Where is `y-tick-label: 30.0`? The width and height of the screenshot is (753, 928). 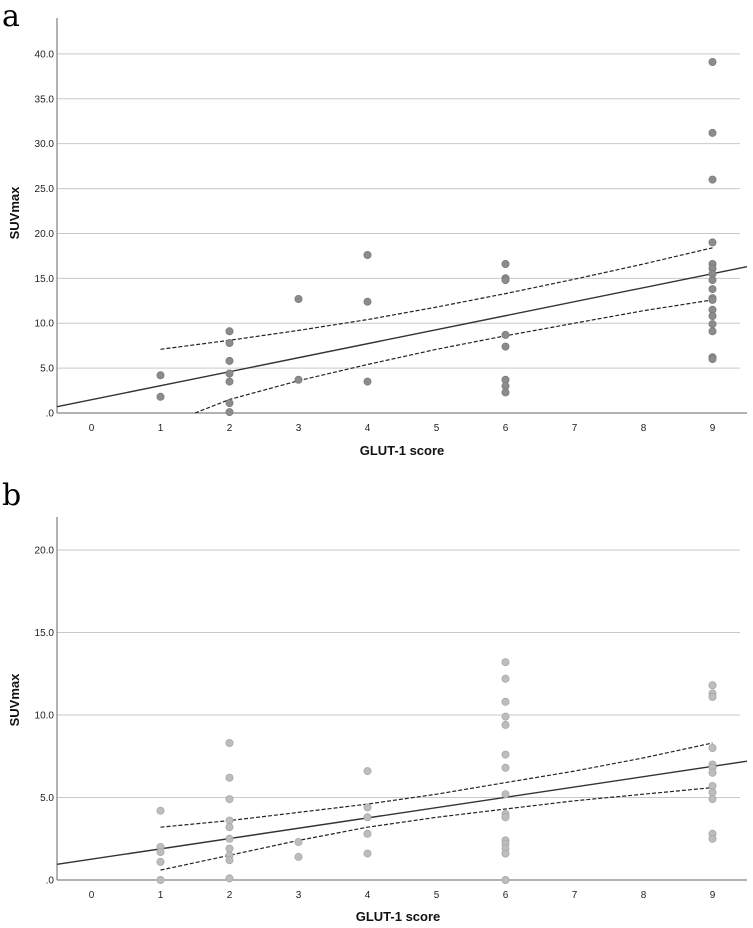
y-tick-label: 30.0 is located at coordinates (45, 144).